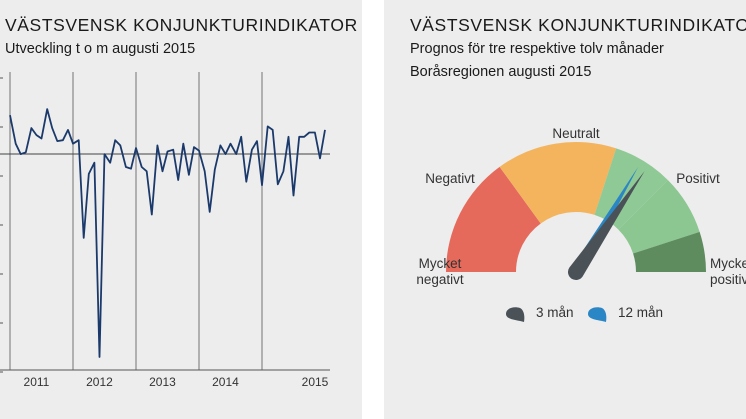 This screenshot has width=746, height=419. What do you see at coordinates (225, 382) in the screenshot?
I see `x-tick-label: 2014` at bounding box center [225, 382].